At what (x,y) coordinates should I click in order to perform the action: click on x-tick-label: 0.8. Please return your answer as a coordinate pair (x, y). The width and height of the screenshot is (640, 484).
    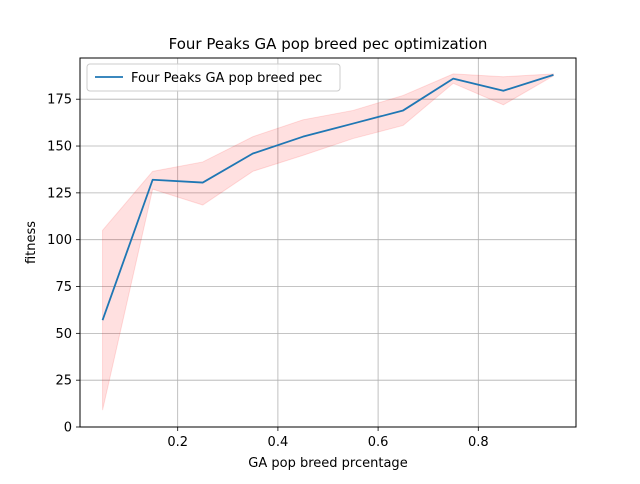
    Looking at the image, I should click on (478, 442).